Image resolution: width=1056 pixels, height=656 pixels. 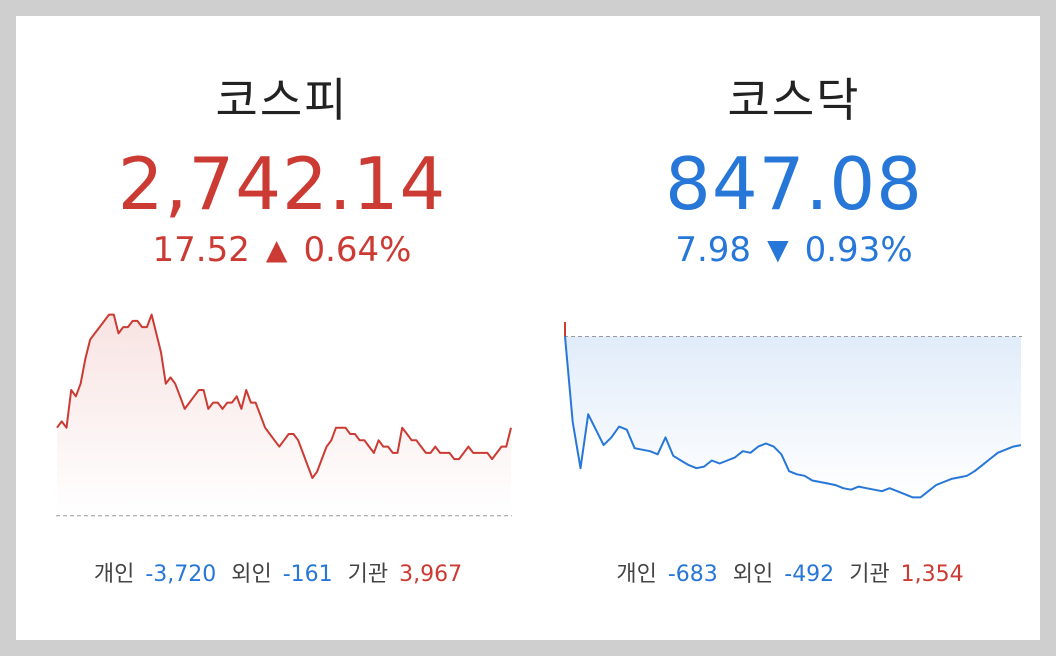 What do you see at coordinates (368, 574) in the screenshot?
I see `kospi-institution-label: 기관` at bounding box center [368, 574].